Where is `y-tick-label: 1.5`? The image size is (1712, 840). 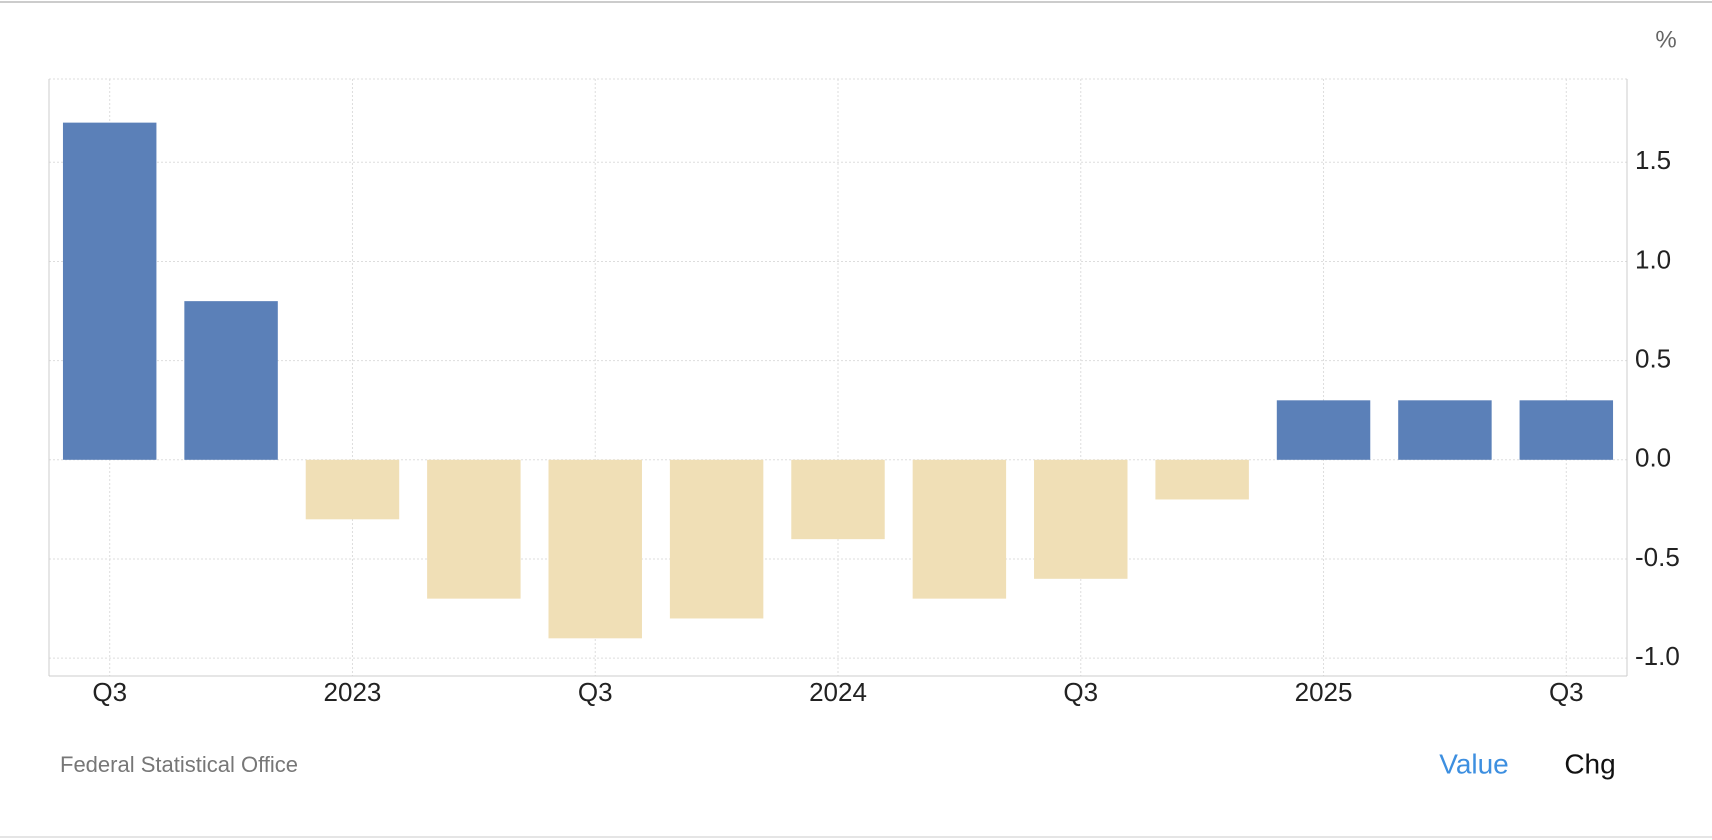
y-tick-label: 1.5 is located at coordinates (1653, 160).